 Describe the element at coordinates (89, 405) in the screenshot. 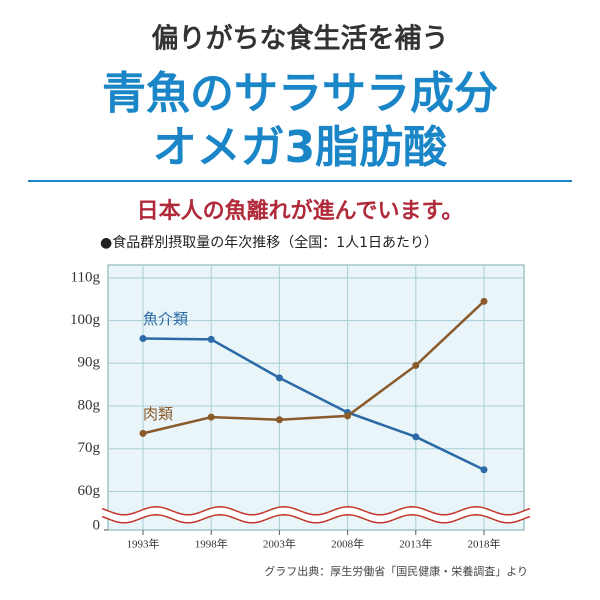

I see `y-tick-label: 80g` at that location.